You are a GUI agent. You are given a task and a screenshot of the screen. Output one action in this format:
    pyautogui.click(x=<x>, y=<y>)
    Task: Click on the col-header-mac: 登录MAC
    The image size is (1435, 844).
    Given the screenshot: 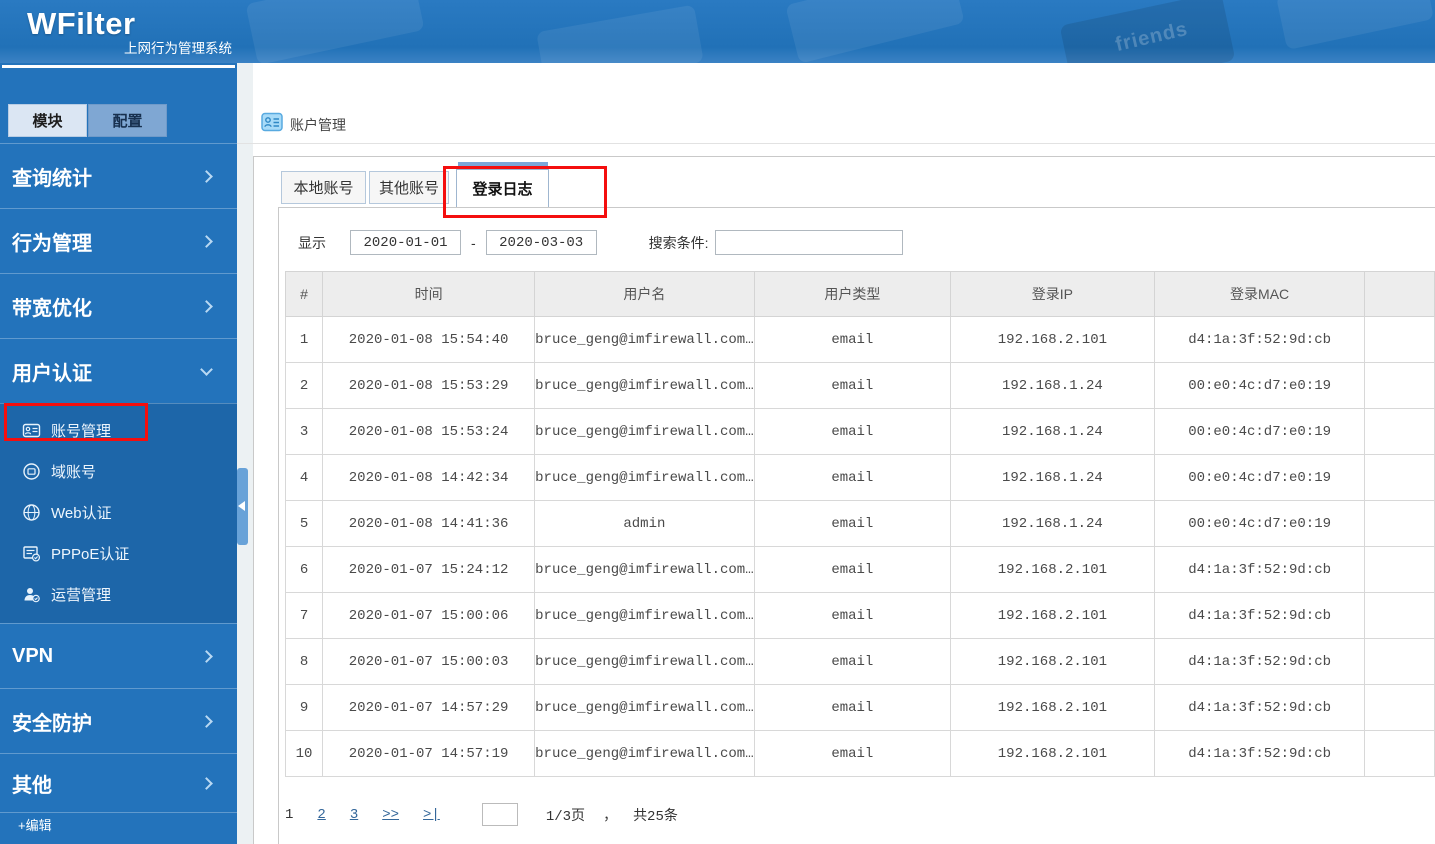 What is the action you would take?
    pyautogui.click(x=1259, y=294)
    